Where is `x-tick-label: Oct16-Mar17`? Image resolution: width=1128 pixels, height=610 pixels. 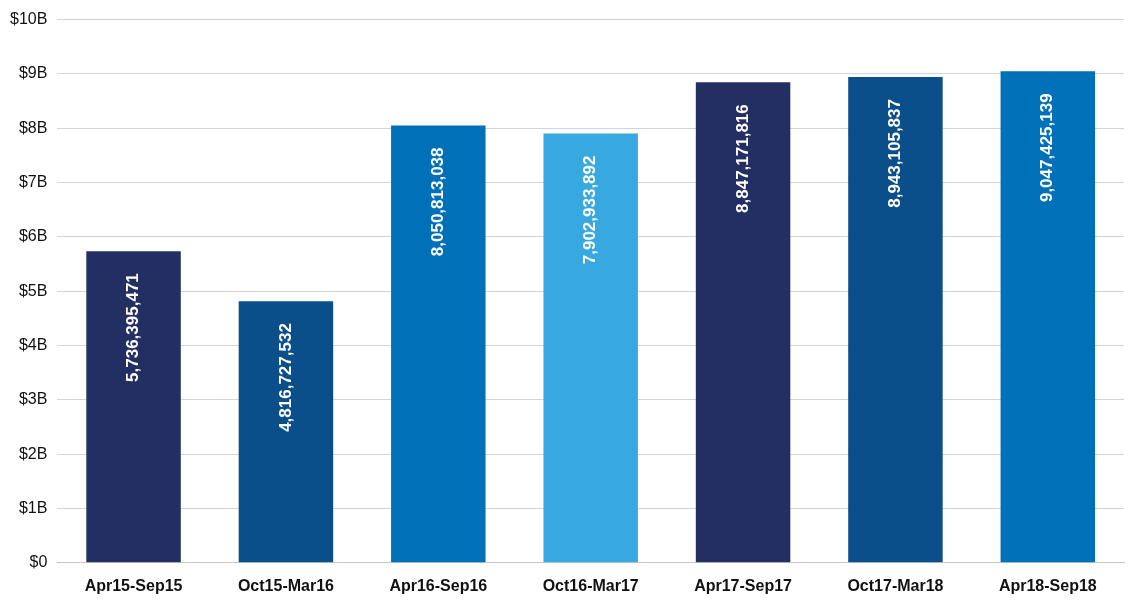
x-tick-label: Oct16-Mar17 is located at coordinates (590, 585).